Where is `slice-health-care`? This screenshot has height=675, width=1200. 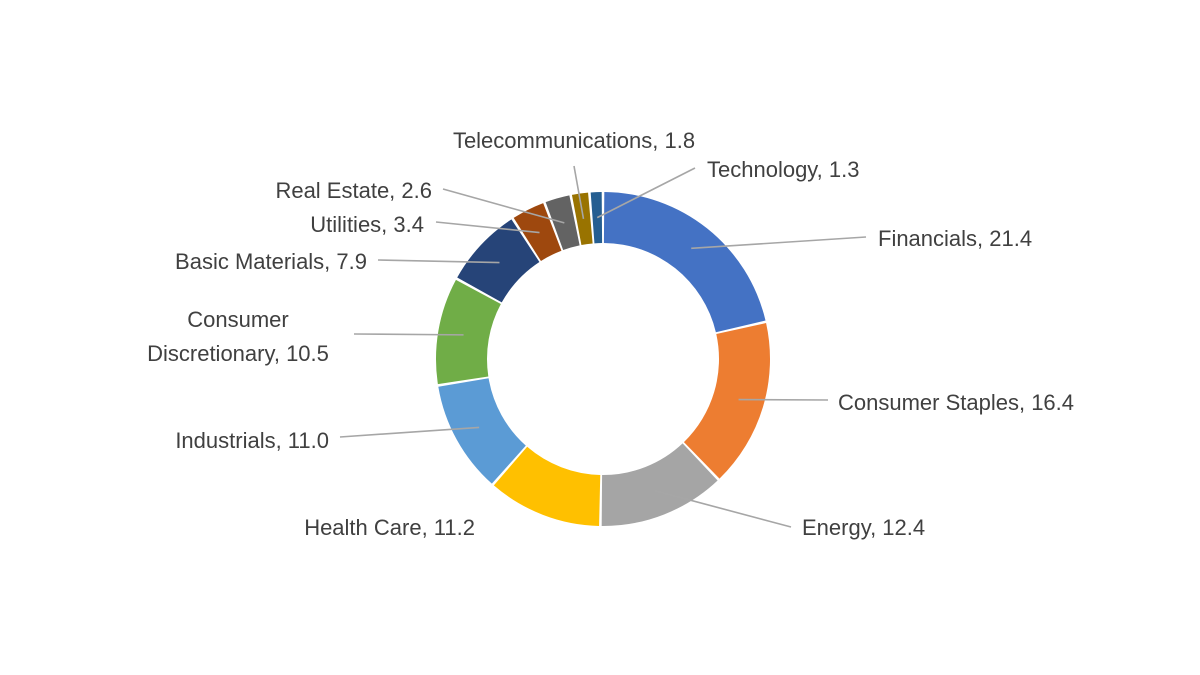 slice-health-care is located at coordinates (547, 486).